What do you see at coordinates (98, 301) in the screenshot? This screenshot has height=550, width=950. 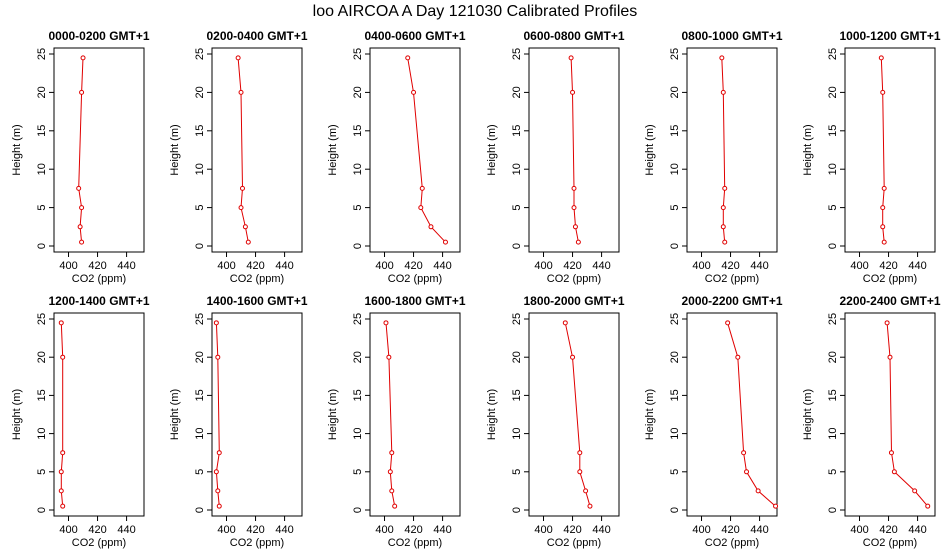 I see `panel-title: 1200-1400 GMT+1` at bounding box center [98, 301].